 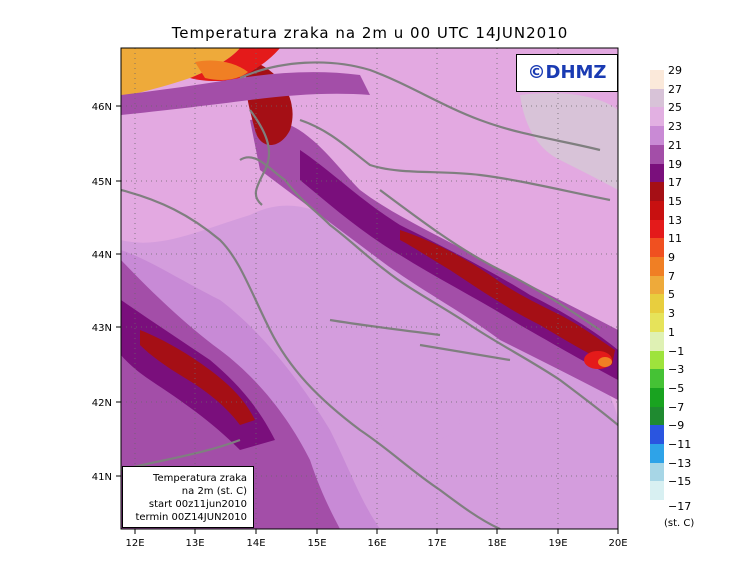 What do you see at coordinates (675, 108) in the screenshot?
I see `legend-label: 25` at bounding box center [675, 108].